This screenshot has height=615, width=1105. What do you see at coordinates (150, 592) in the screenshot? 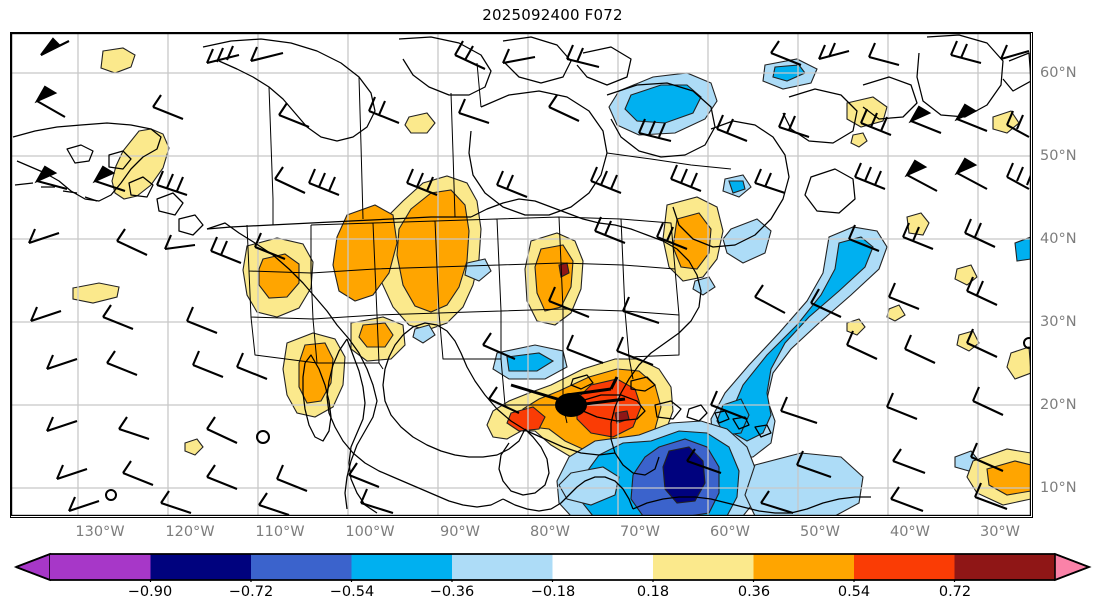
I see `colorbar-label-0: −0.90` at bounding box center [150, 592].